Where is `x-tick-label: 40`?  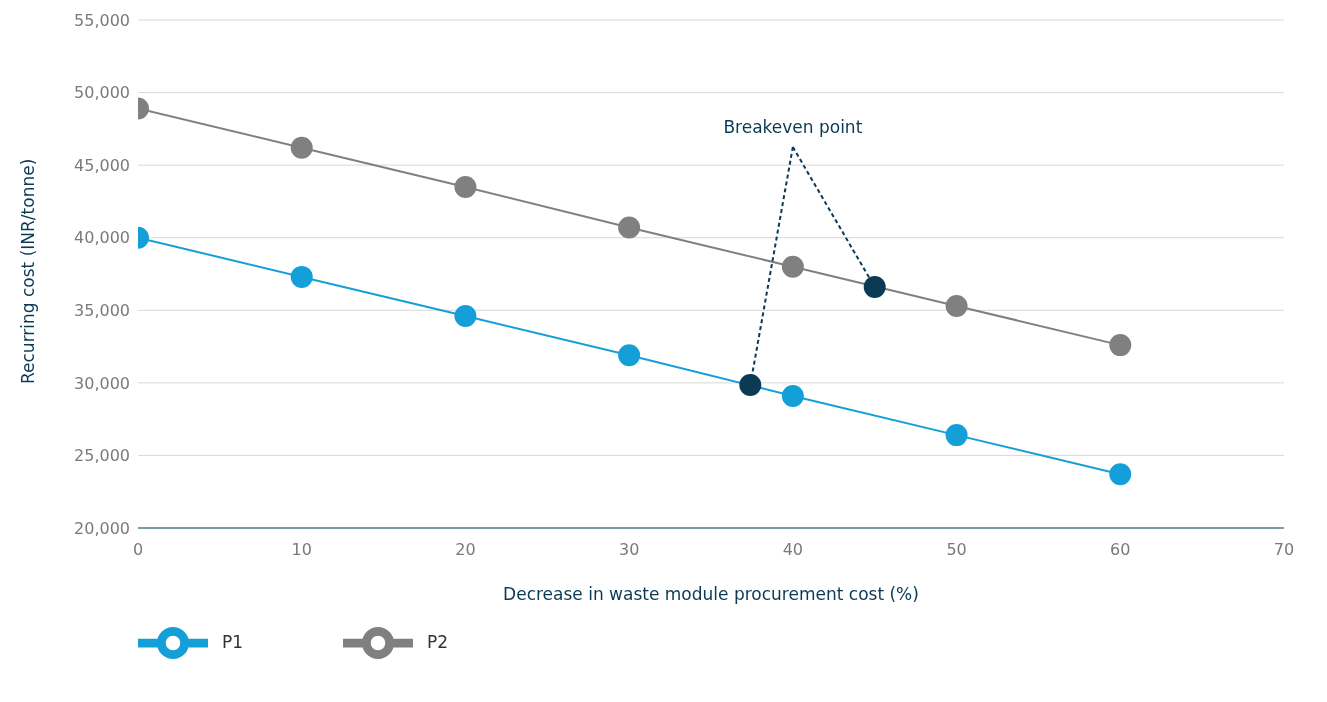
x-tick-label: 40 is located at coordinates (793, 550).